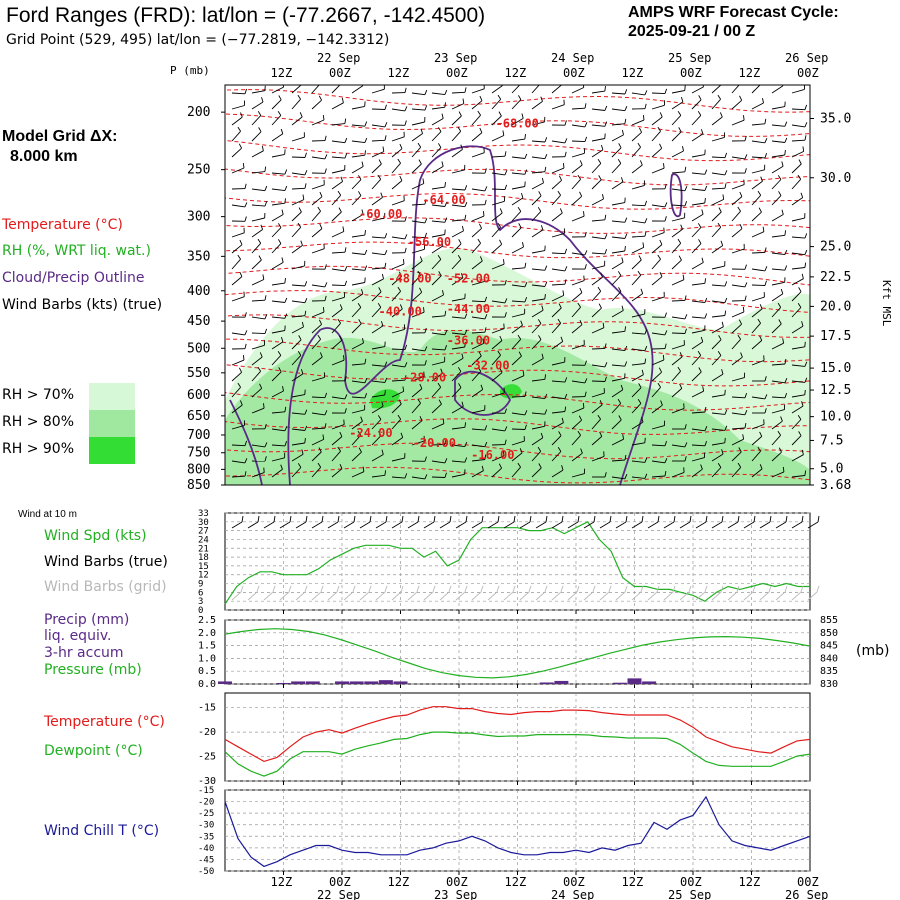 This screenshot has height=900, width=900. I want to click on legend-precip-liq: liq. equiv., so click(78, 636).